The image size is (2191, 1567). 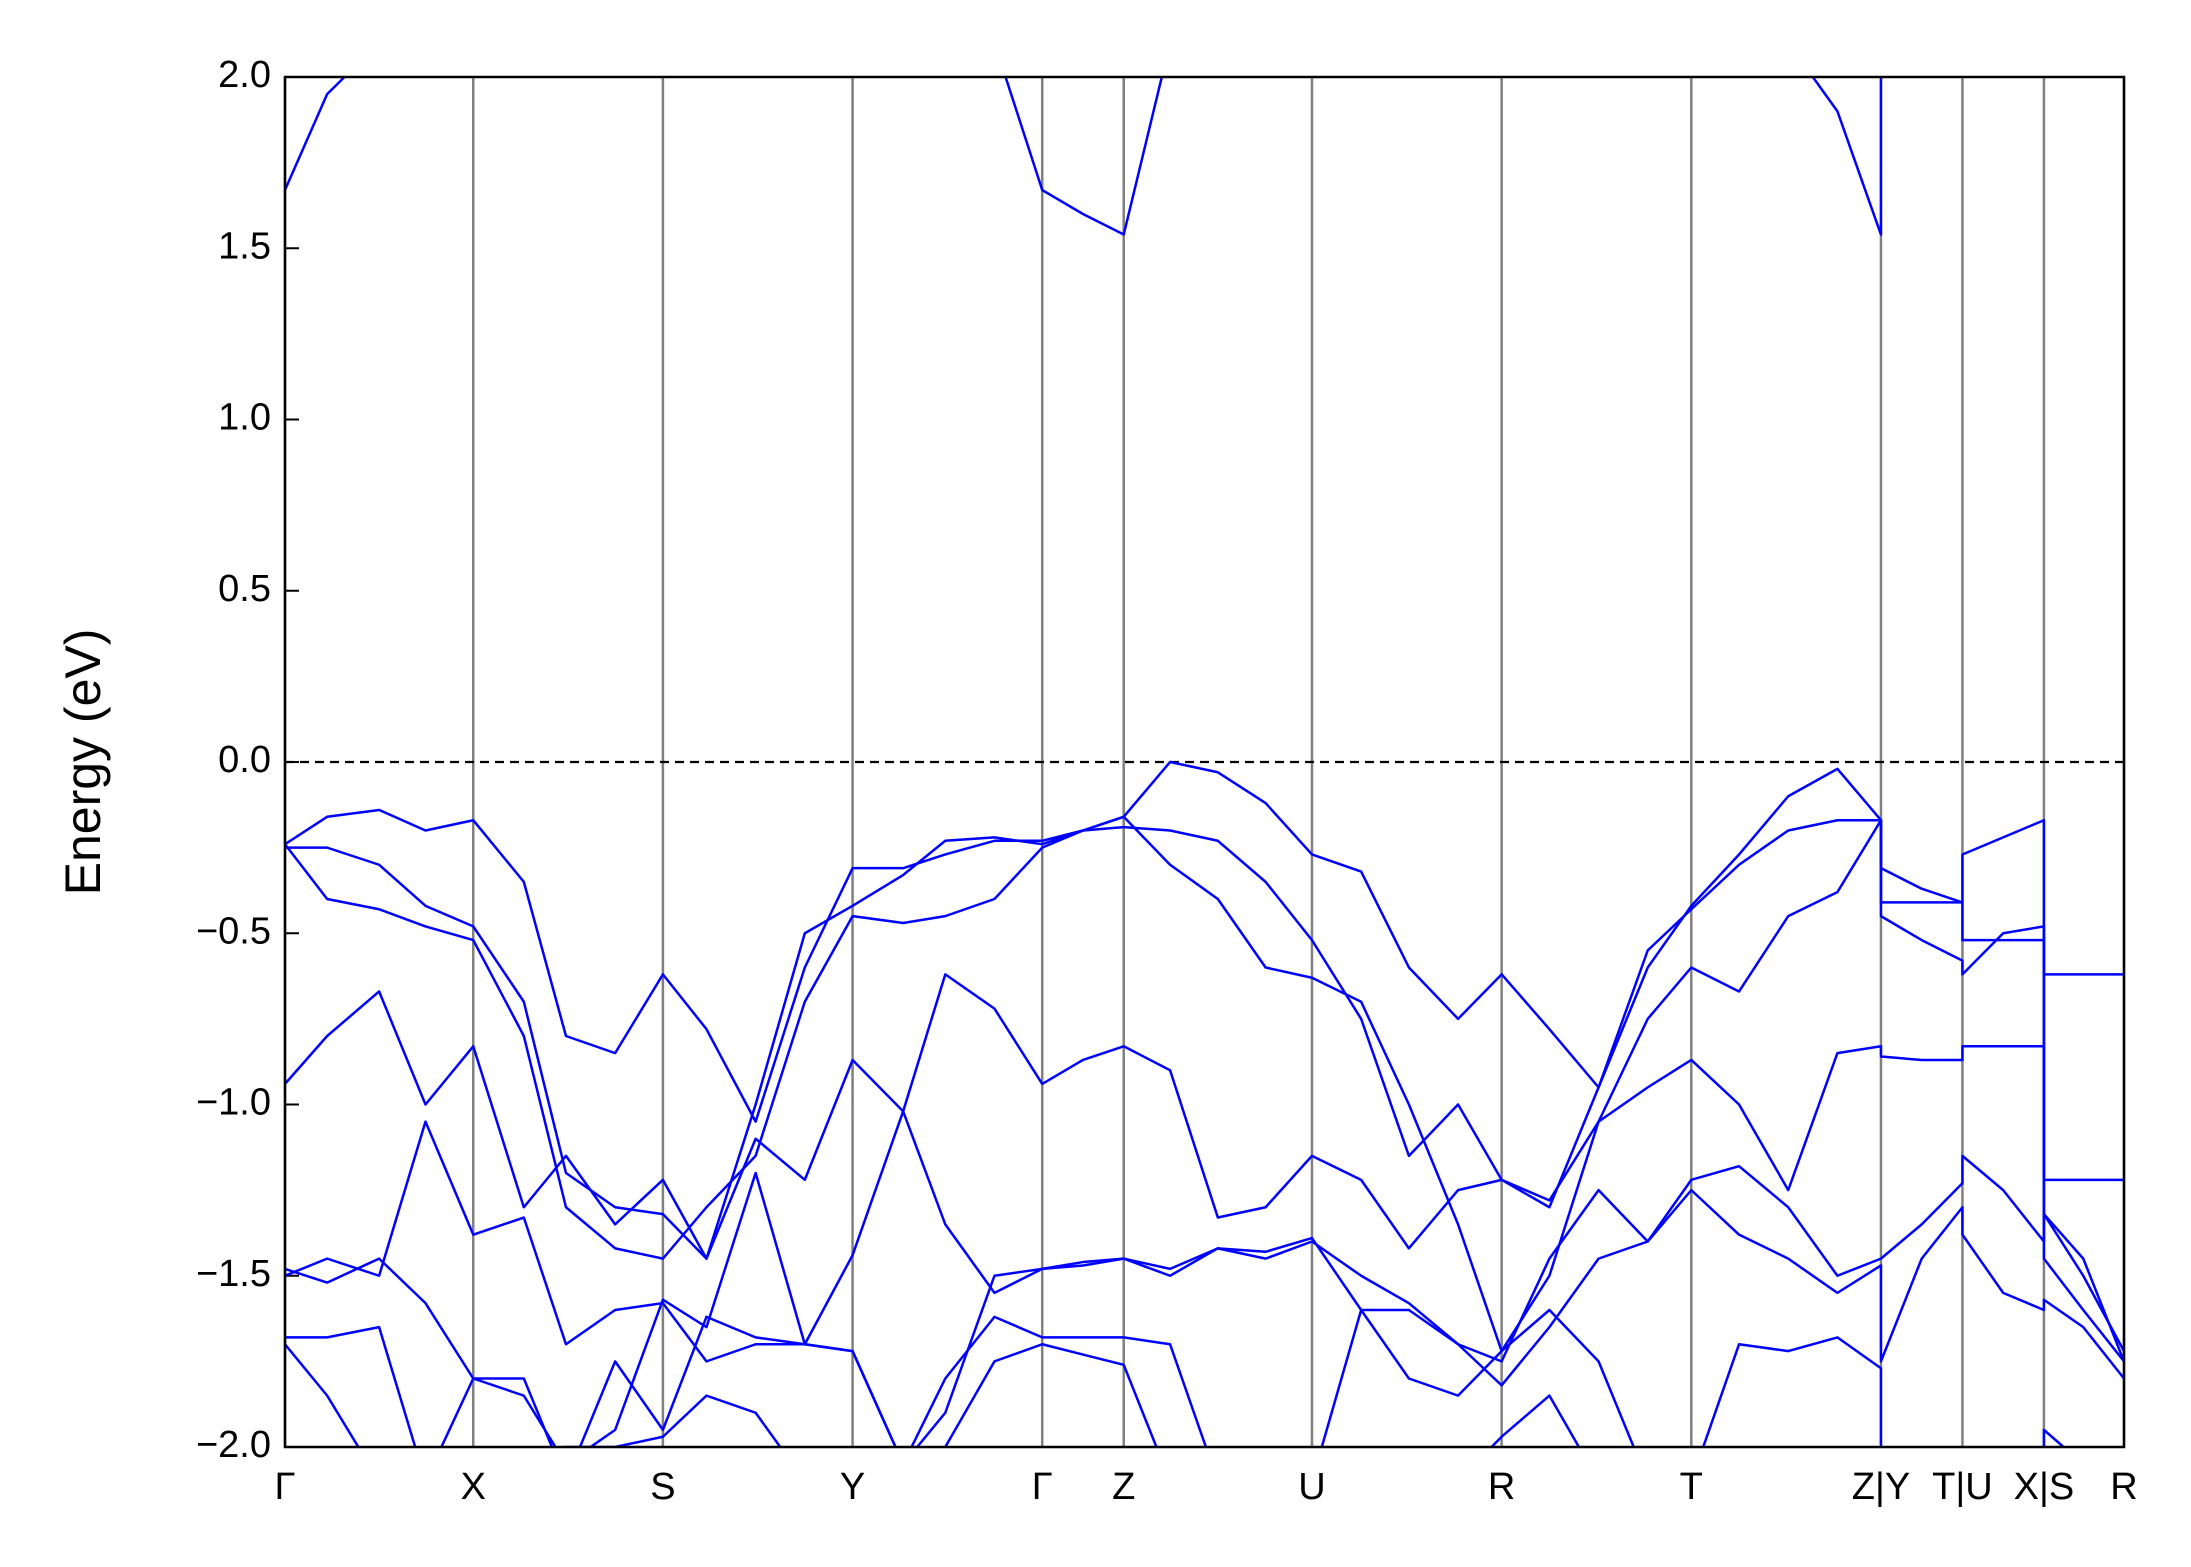 What do you see at coordinates (1881, 1487) in the screenshot?
I see `x-tick-label: Z|Y` at bounding box center [1881, 1487].